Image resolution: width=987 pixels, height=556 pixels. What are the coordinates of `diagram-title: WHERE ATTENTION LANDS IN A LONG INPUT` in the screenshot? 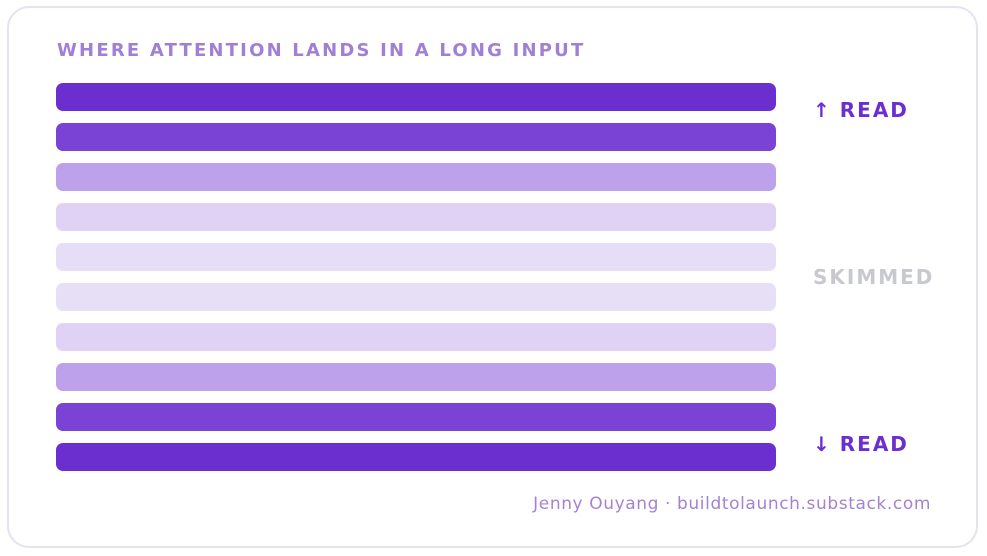 It's located at (321, 50).